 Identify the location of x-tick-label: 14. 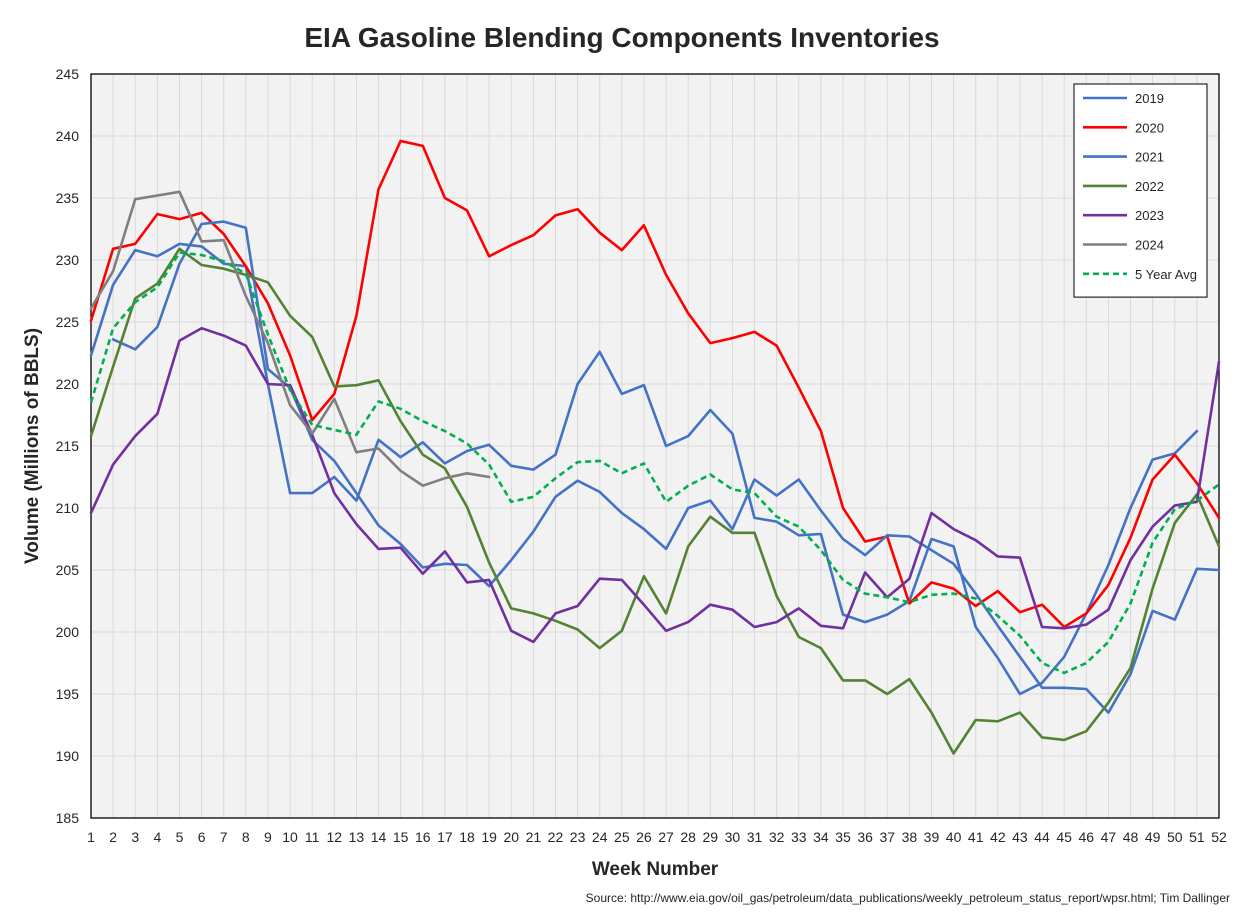
(379, 837).